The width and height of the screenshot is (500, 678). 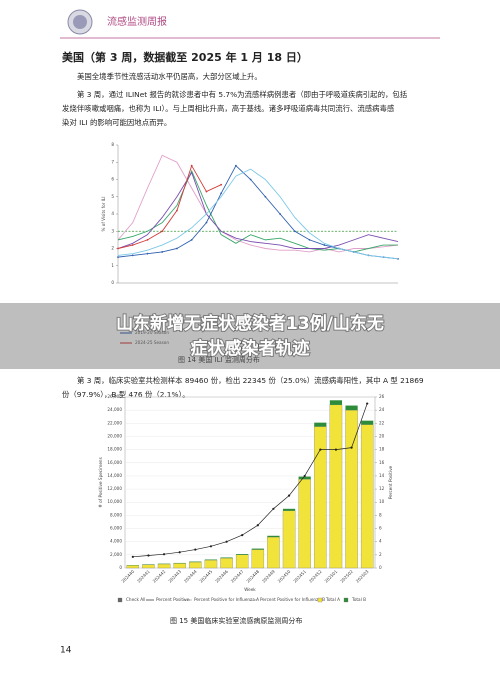 I want to click on legend-label: Total B, so click(x=358, y=599).